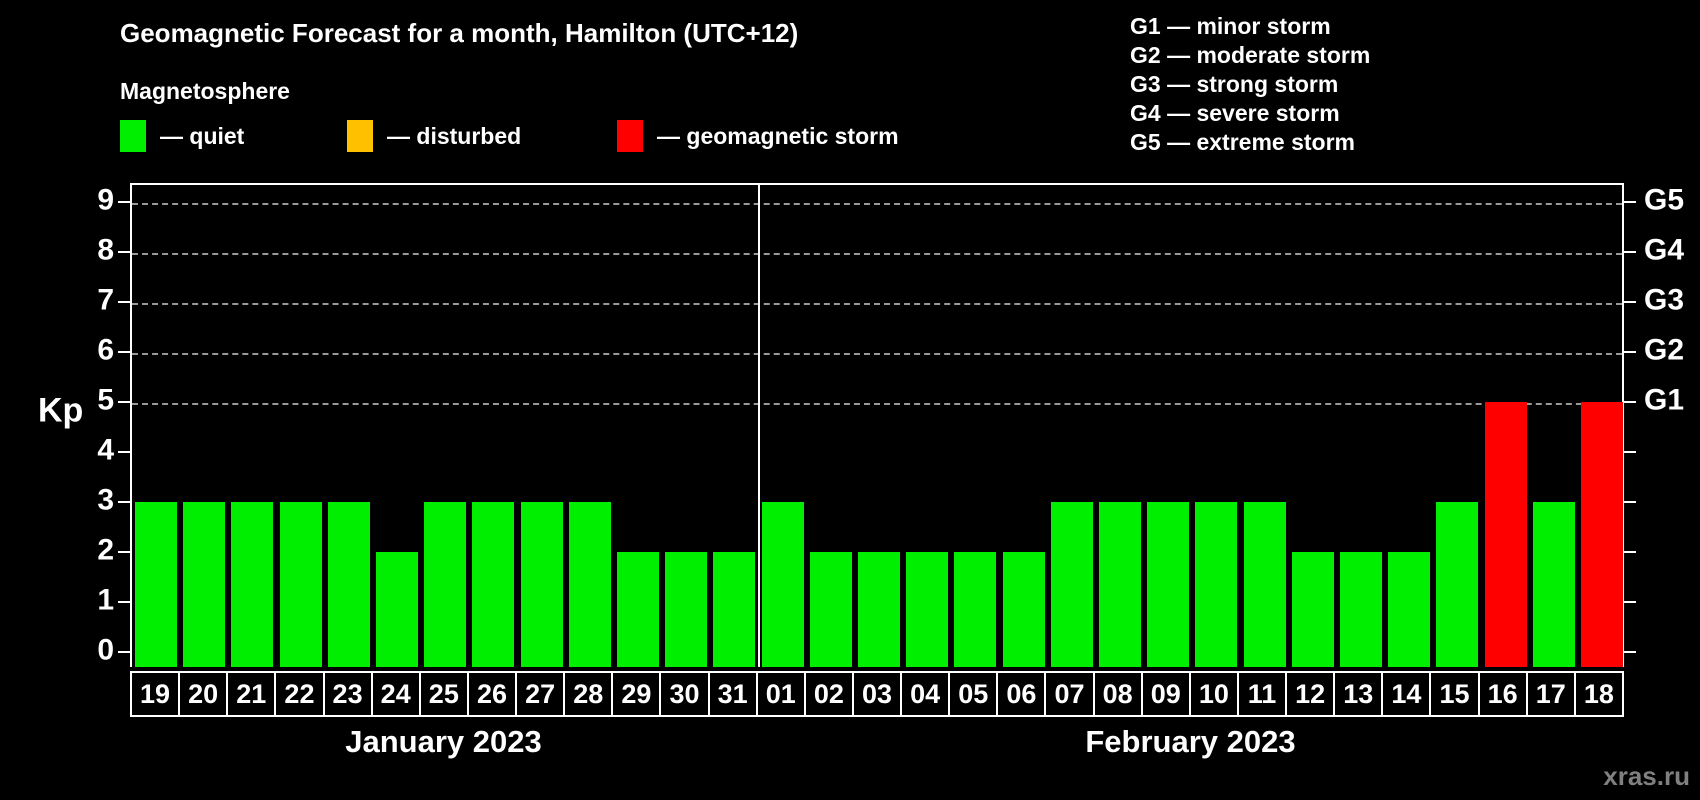 Image resolution: width=1700 pixels, height=800 pixels. I want to click on right-tick-kp2, so click(1630, 552).